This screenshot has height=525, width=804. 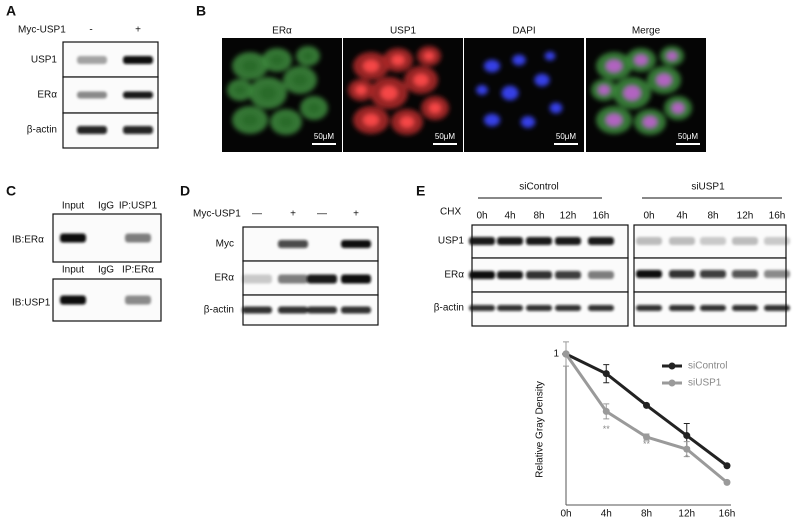 What do you see at coordinates (705, 383) in the screenshot?
I see `legend-label: siUSP1` at bounding box center [705, 383].